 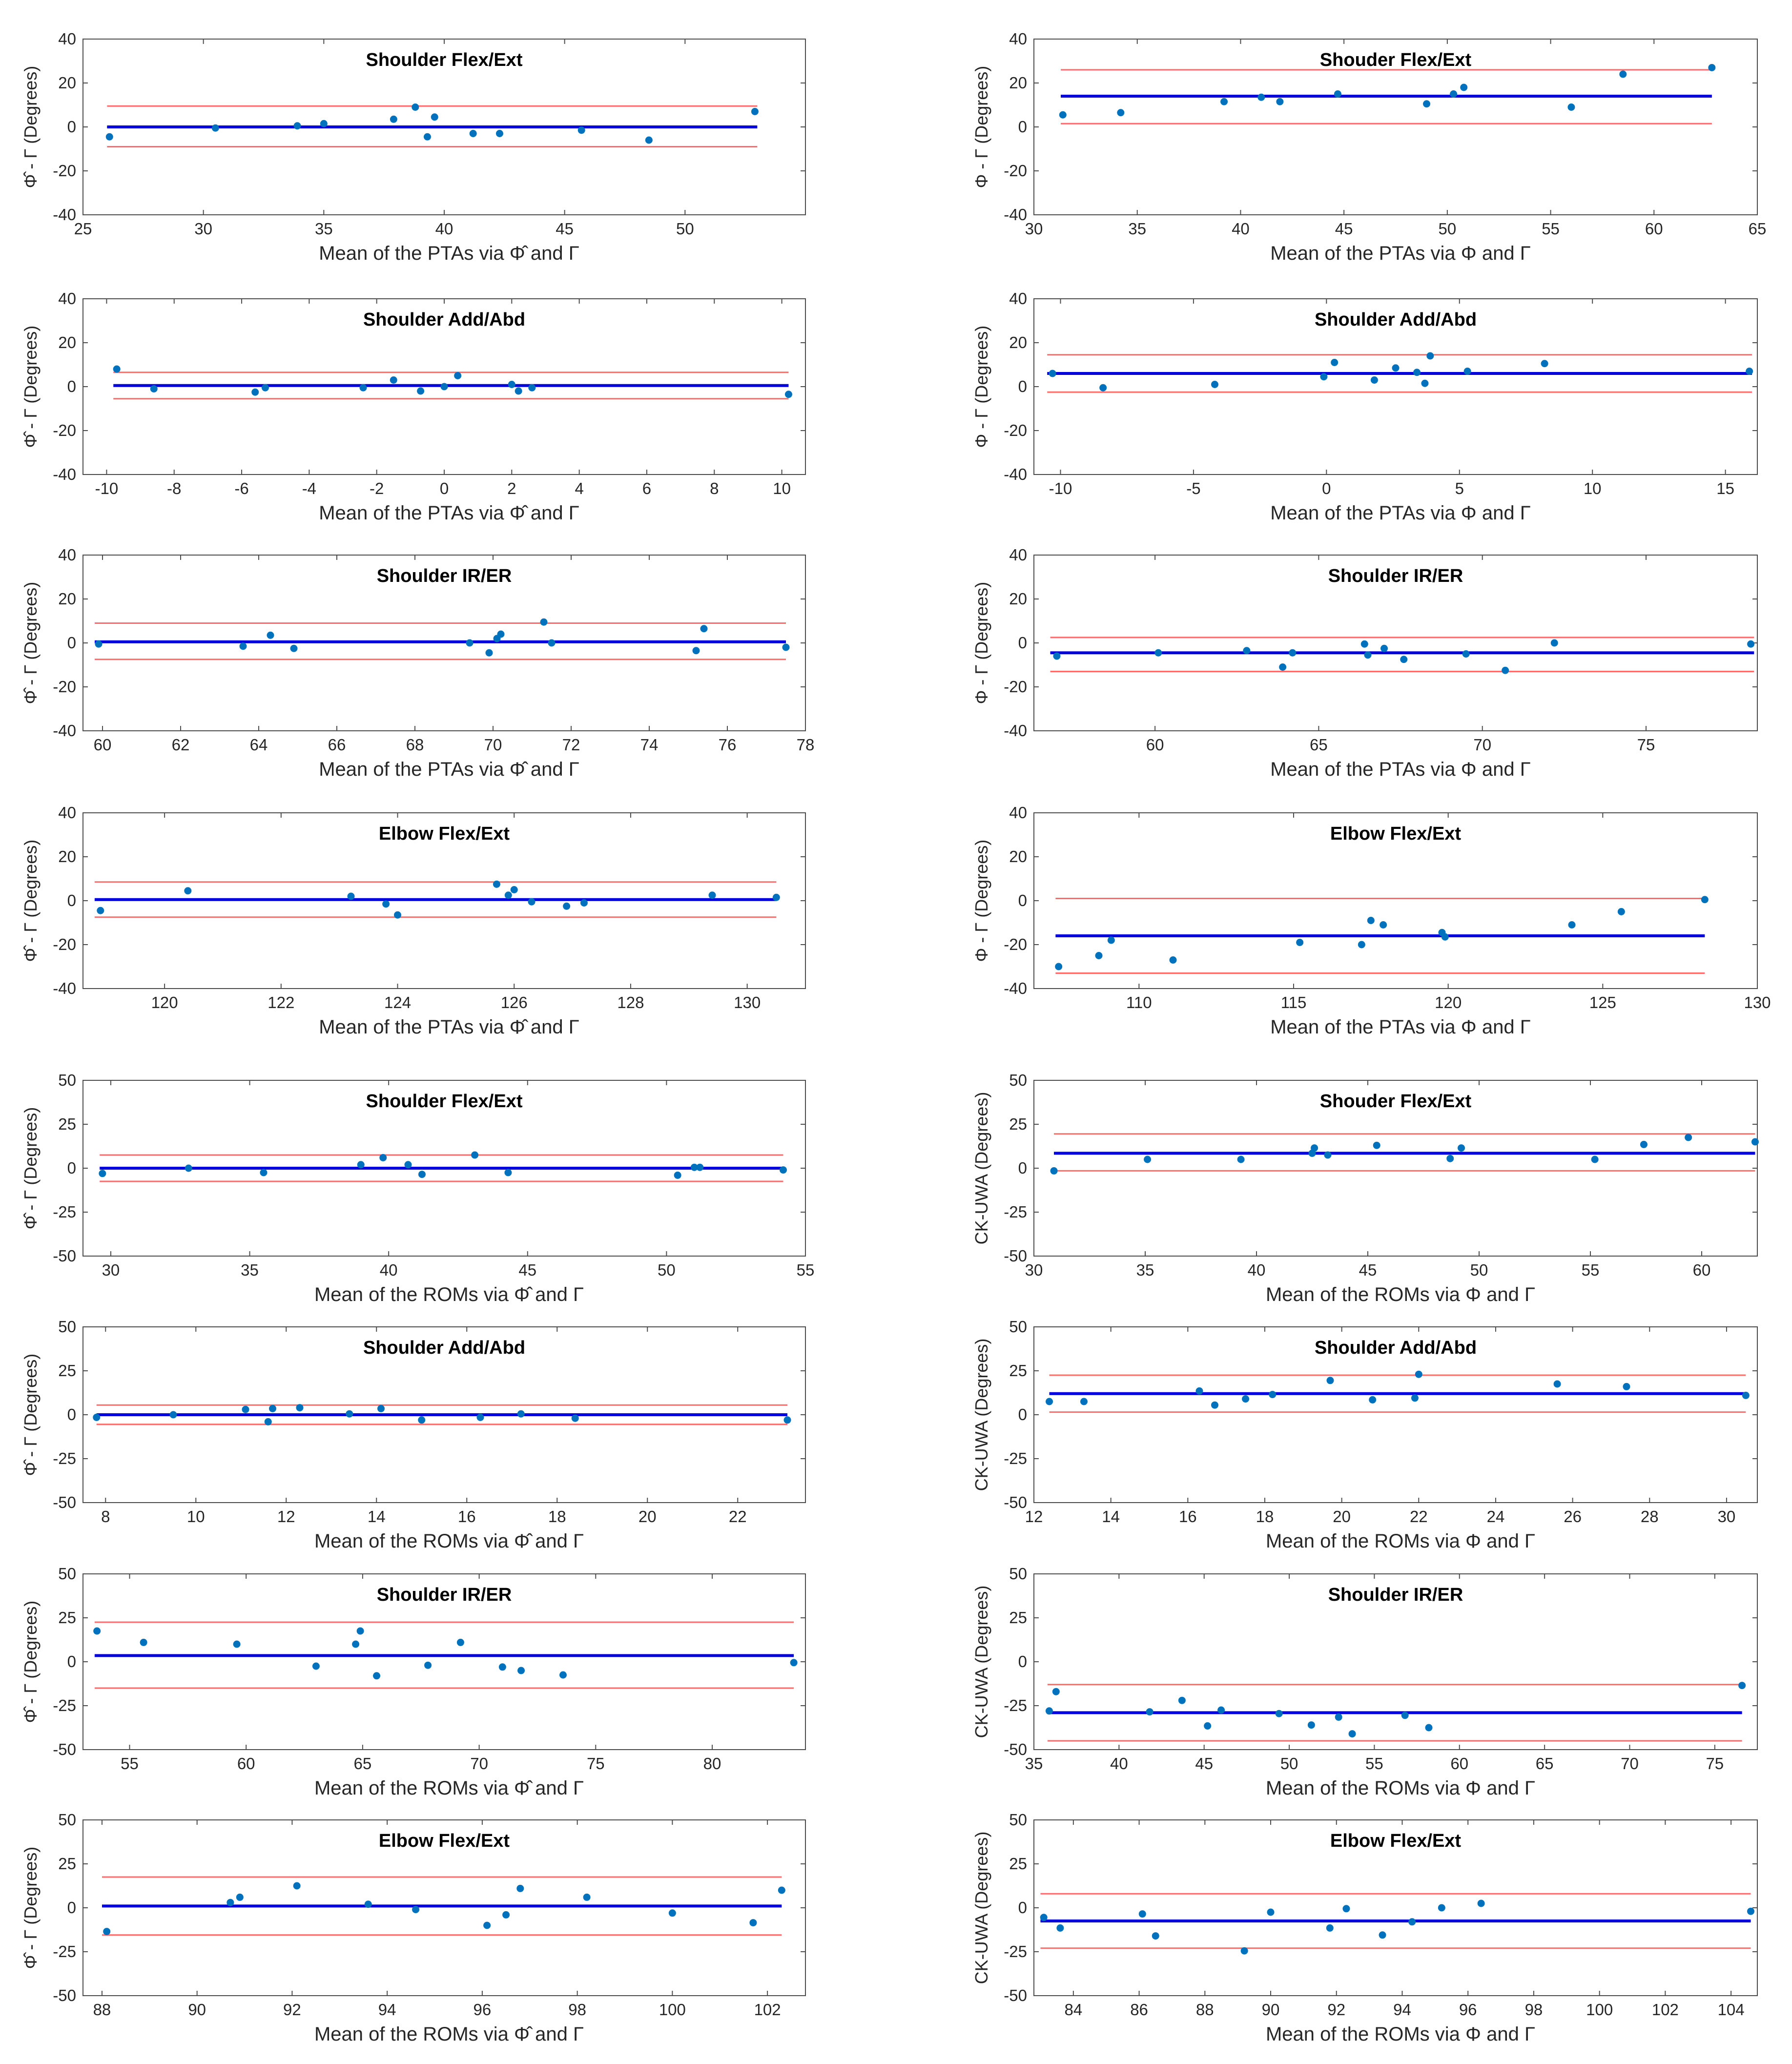 What do you see at coordinates (241, 488) in the screenshot?
I see `x-tick-label: -6` at bounding box center [241, 488].